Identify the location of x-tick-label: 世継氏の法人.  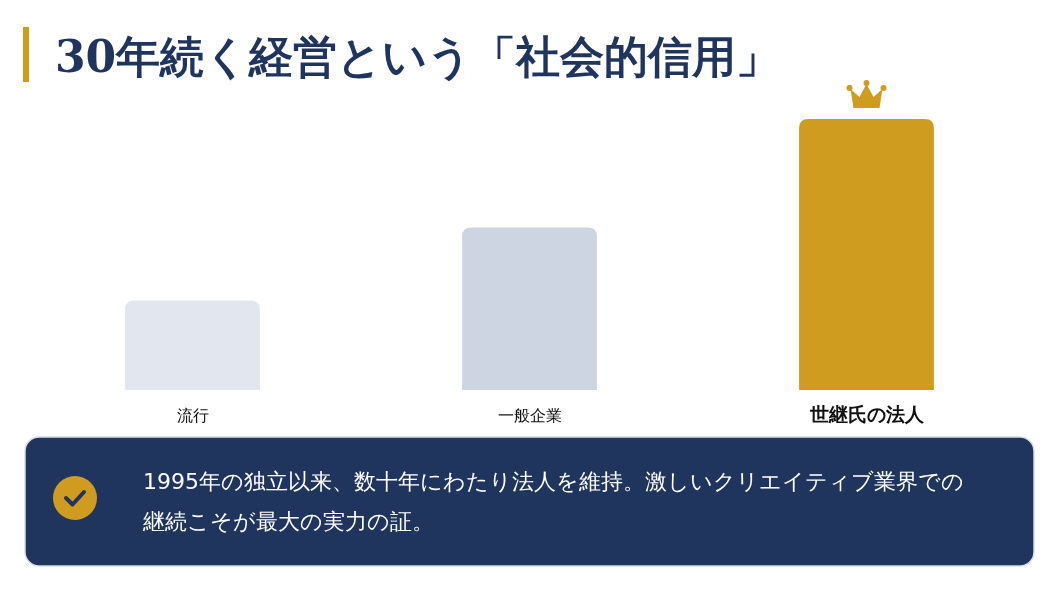
(866, 414).